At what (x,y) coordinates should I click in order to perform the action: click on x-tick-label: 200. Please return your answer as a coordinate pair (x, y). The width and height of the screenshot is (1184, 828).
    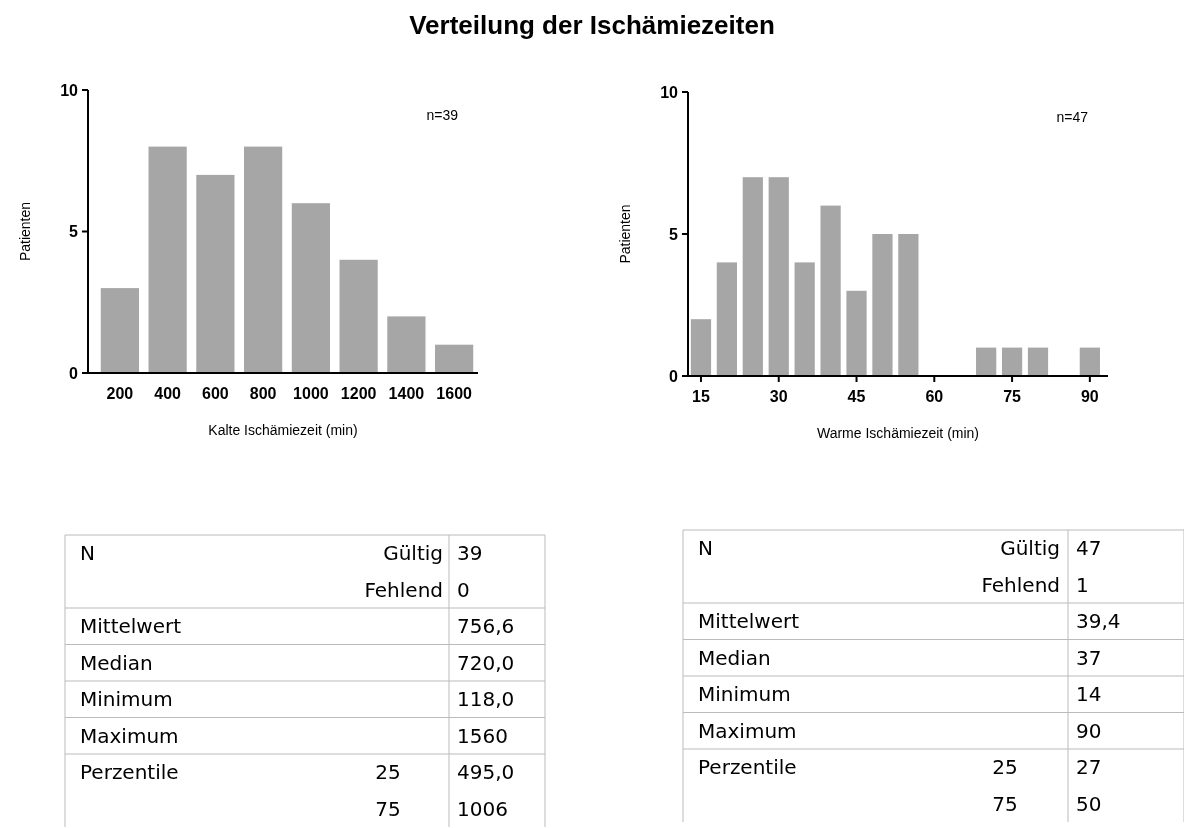
    Looking at the image, I should click on (120, 393).